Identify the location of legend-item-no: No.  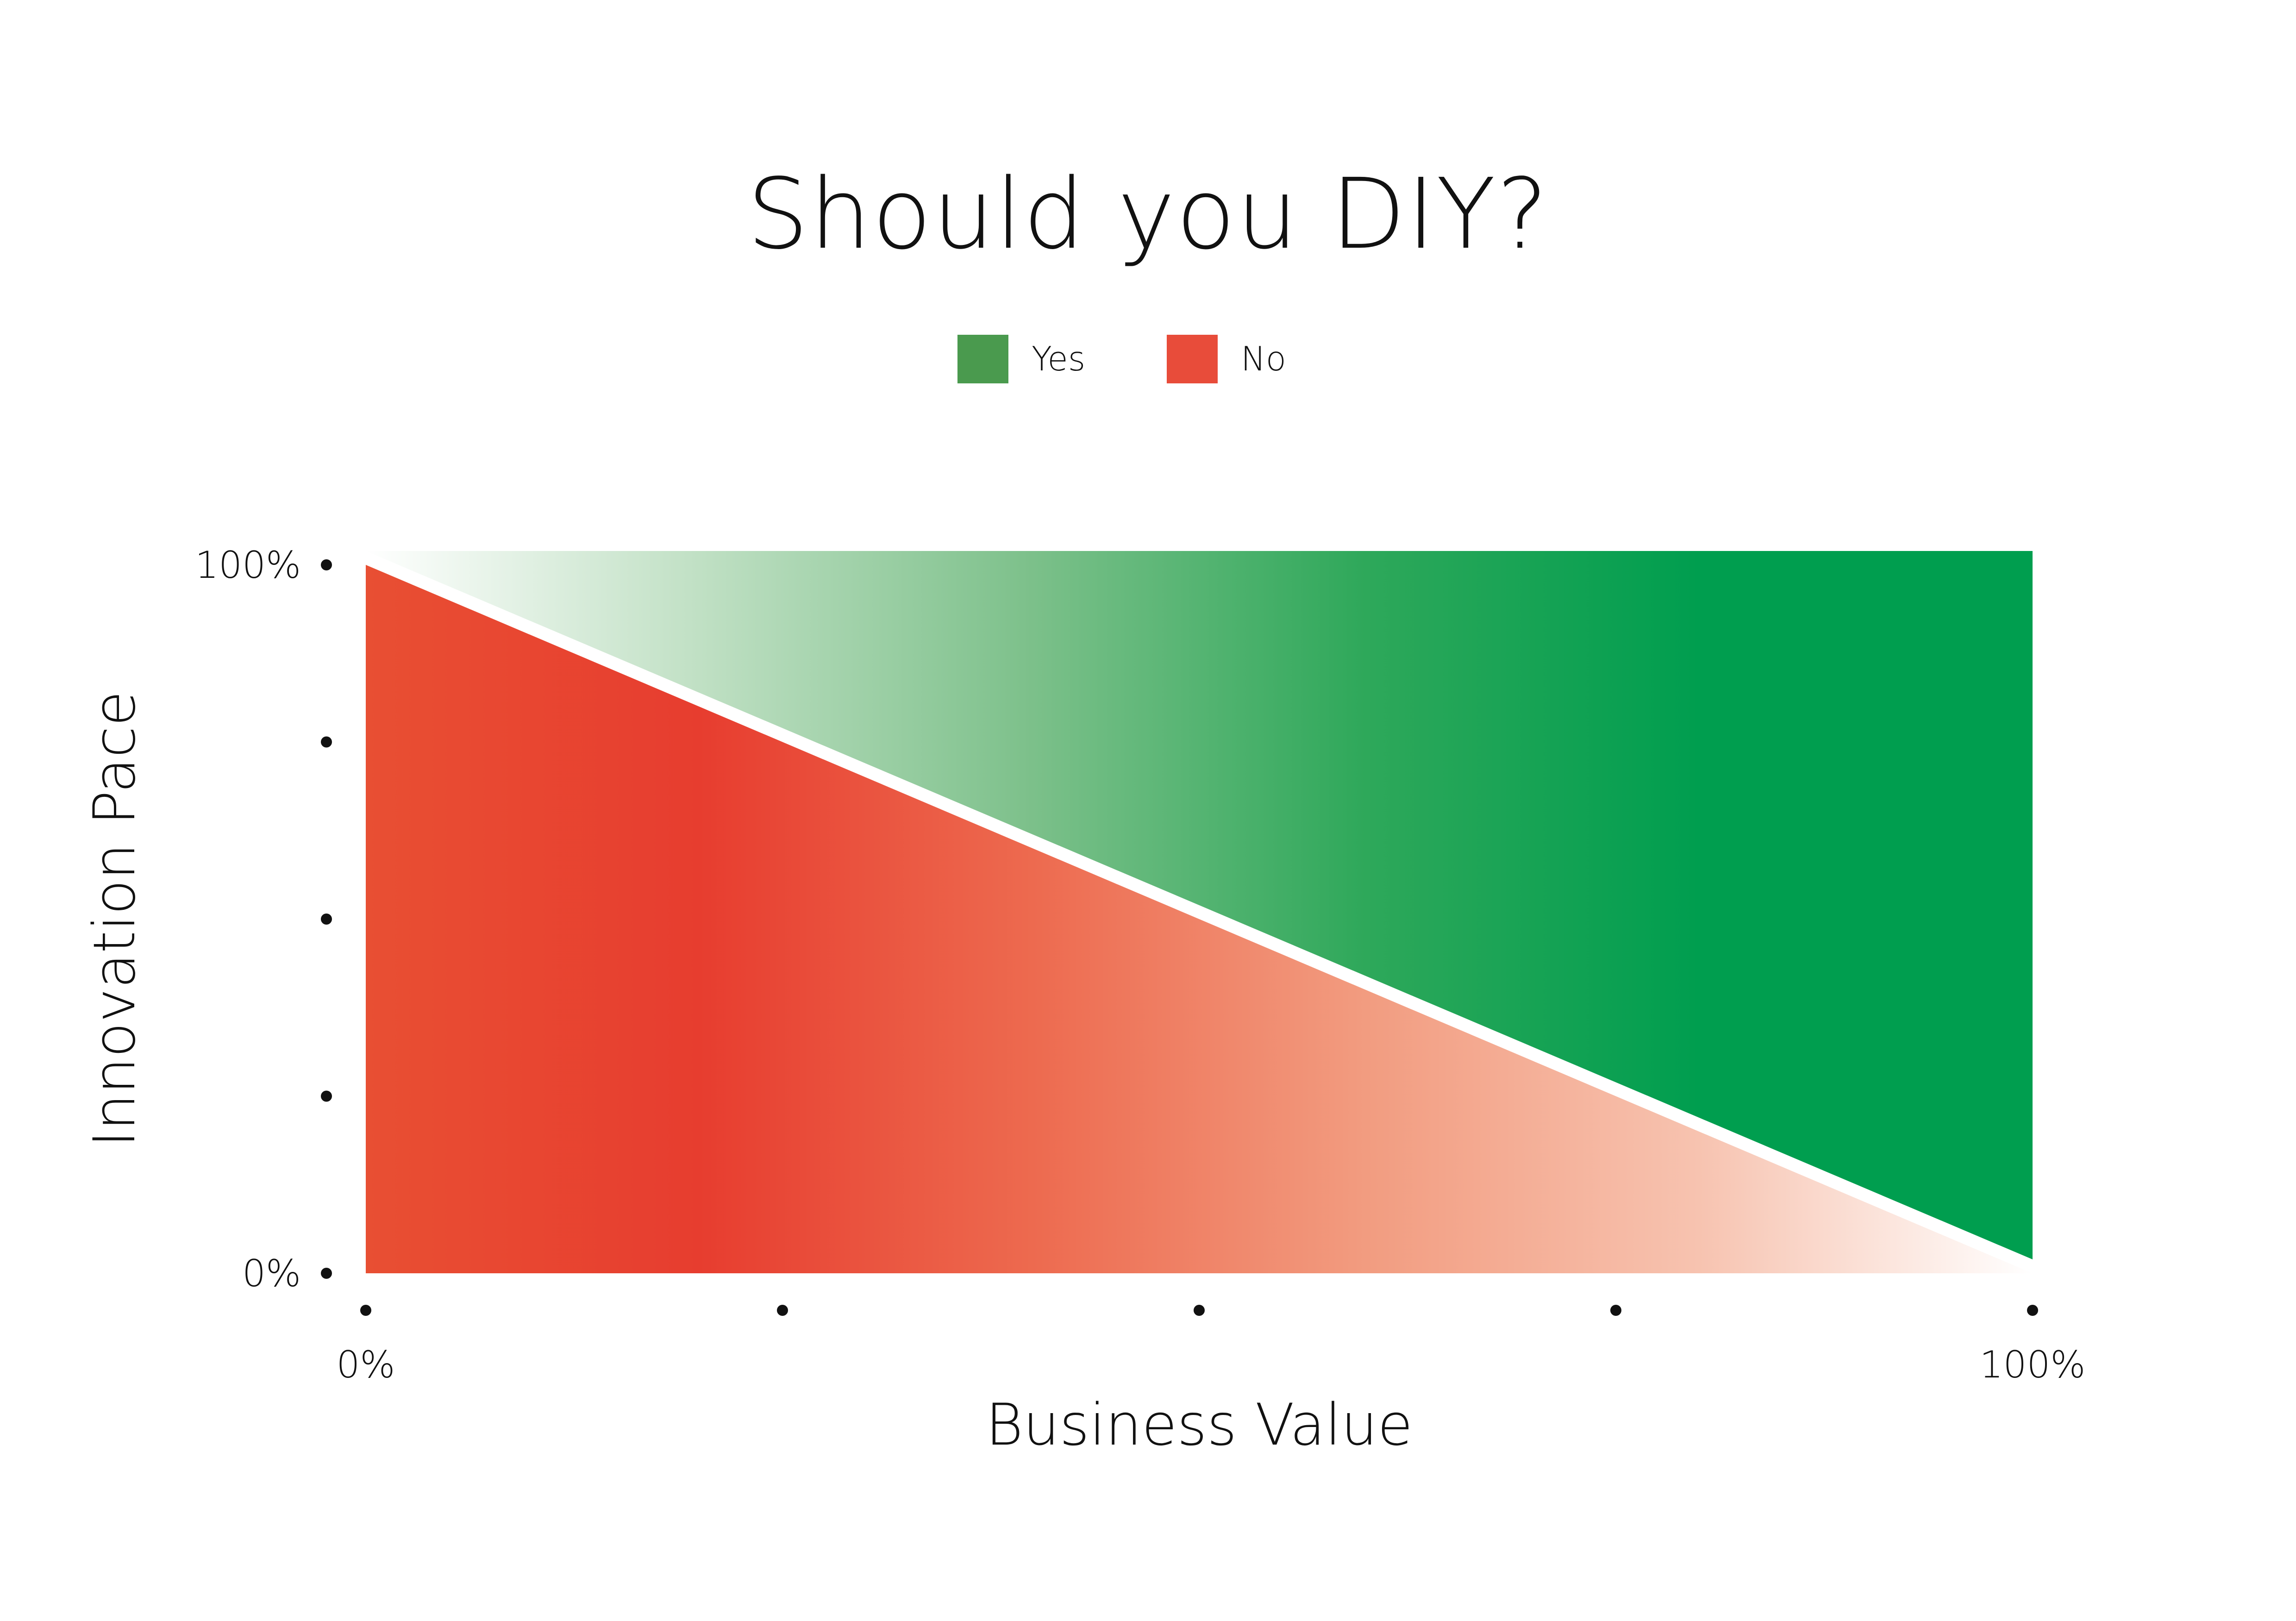
(1227, 359).